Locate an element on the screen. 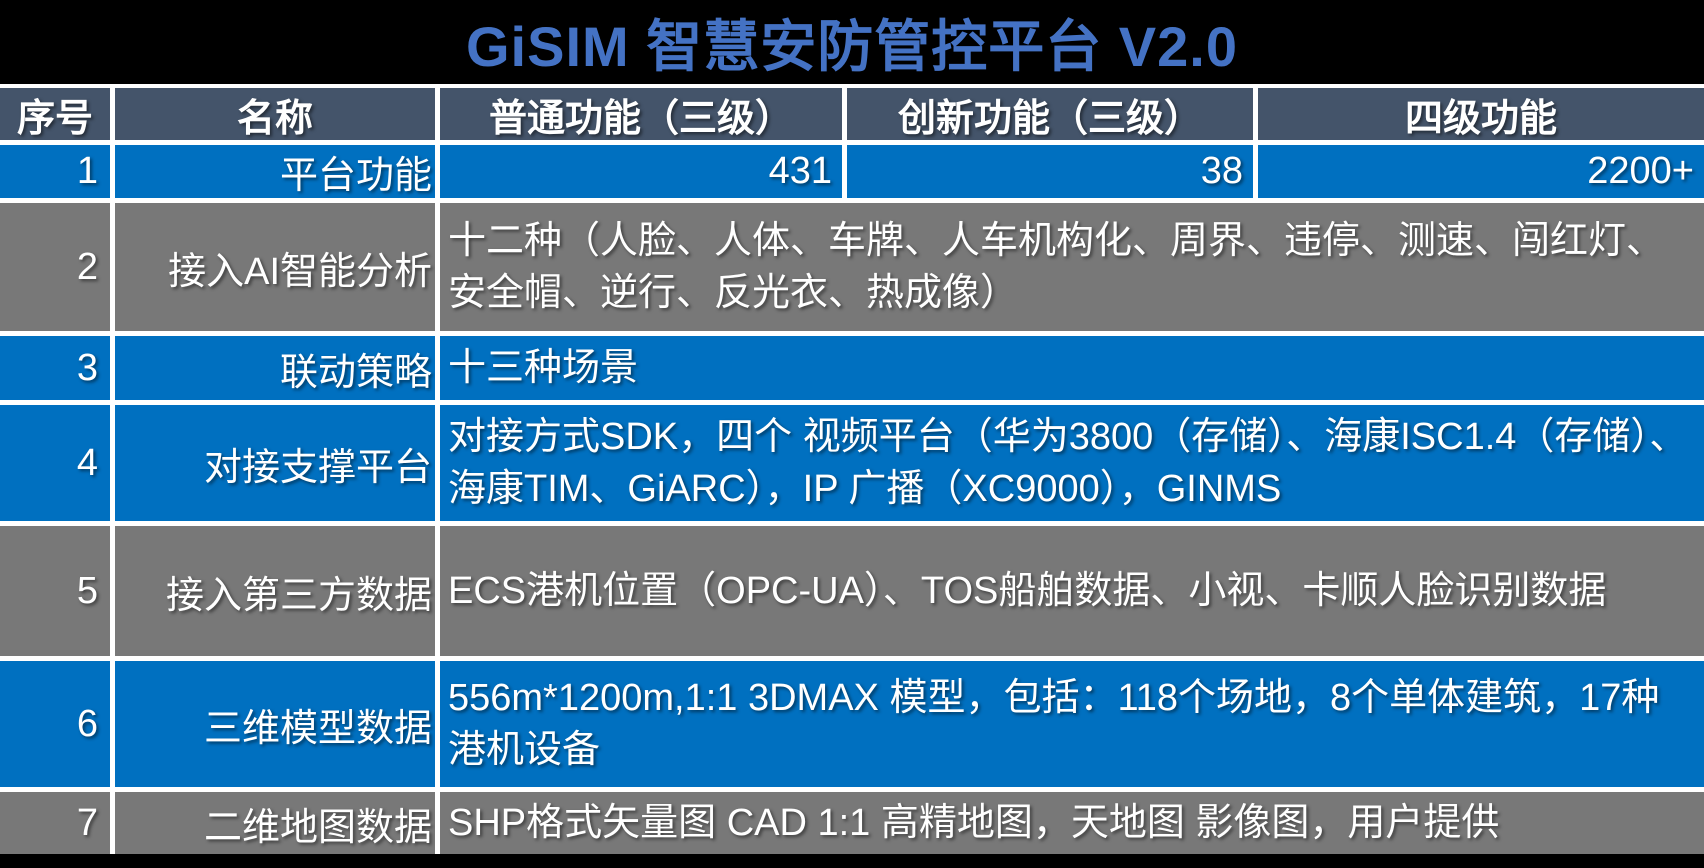 The height and width of the screenshot is (868, 1704). serial-cell: 2 is located at coordinates (55, 267).